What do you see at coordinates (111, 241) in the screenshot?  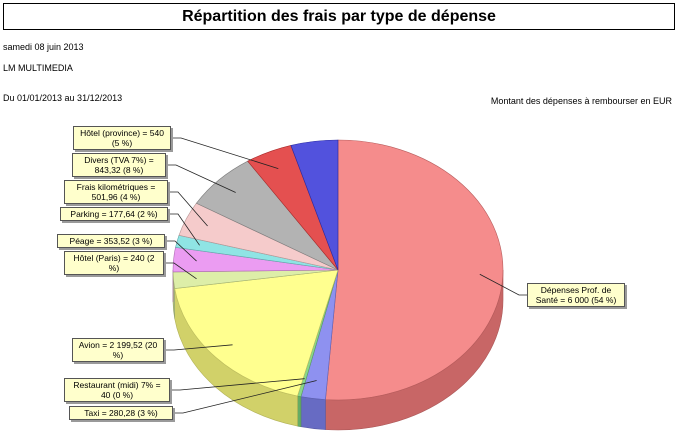 I see `slice-label-5: Péage = 353,52 (3 %)` at bounding box center [111, 241].